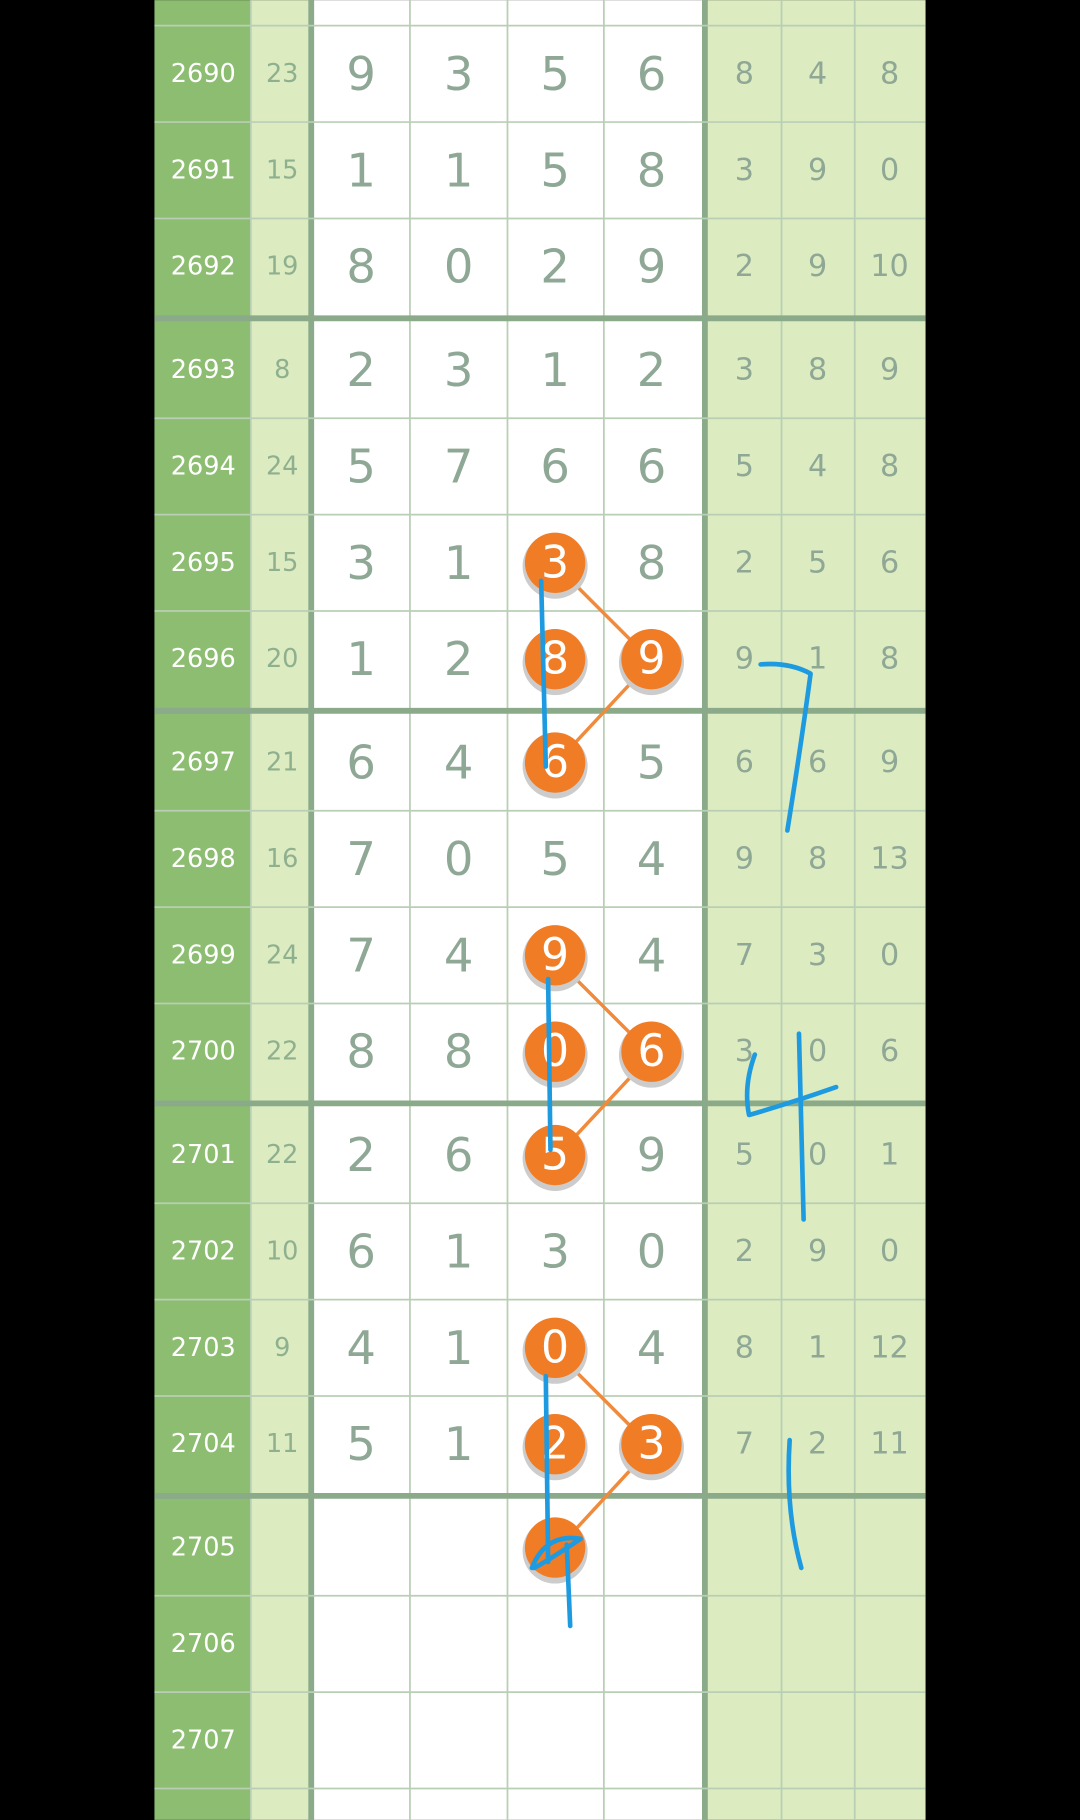  I want to click on row: 2702 10 6 1 3 0 2 9 0, so click(535, 1251).